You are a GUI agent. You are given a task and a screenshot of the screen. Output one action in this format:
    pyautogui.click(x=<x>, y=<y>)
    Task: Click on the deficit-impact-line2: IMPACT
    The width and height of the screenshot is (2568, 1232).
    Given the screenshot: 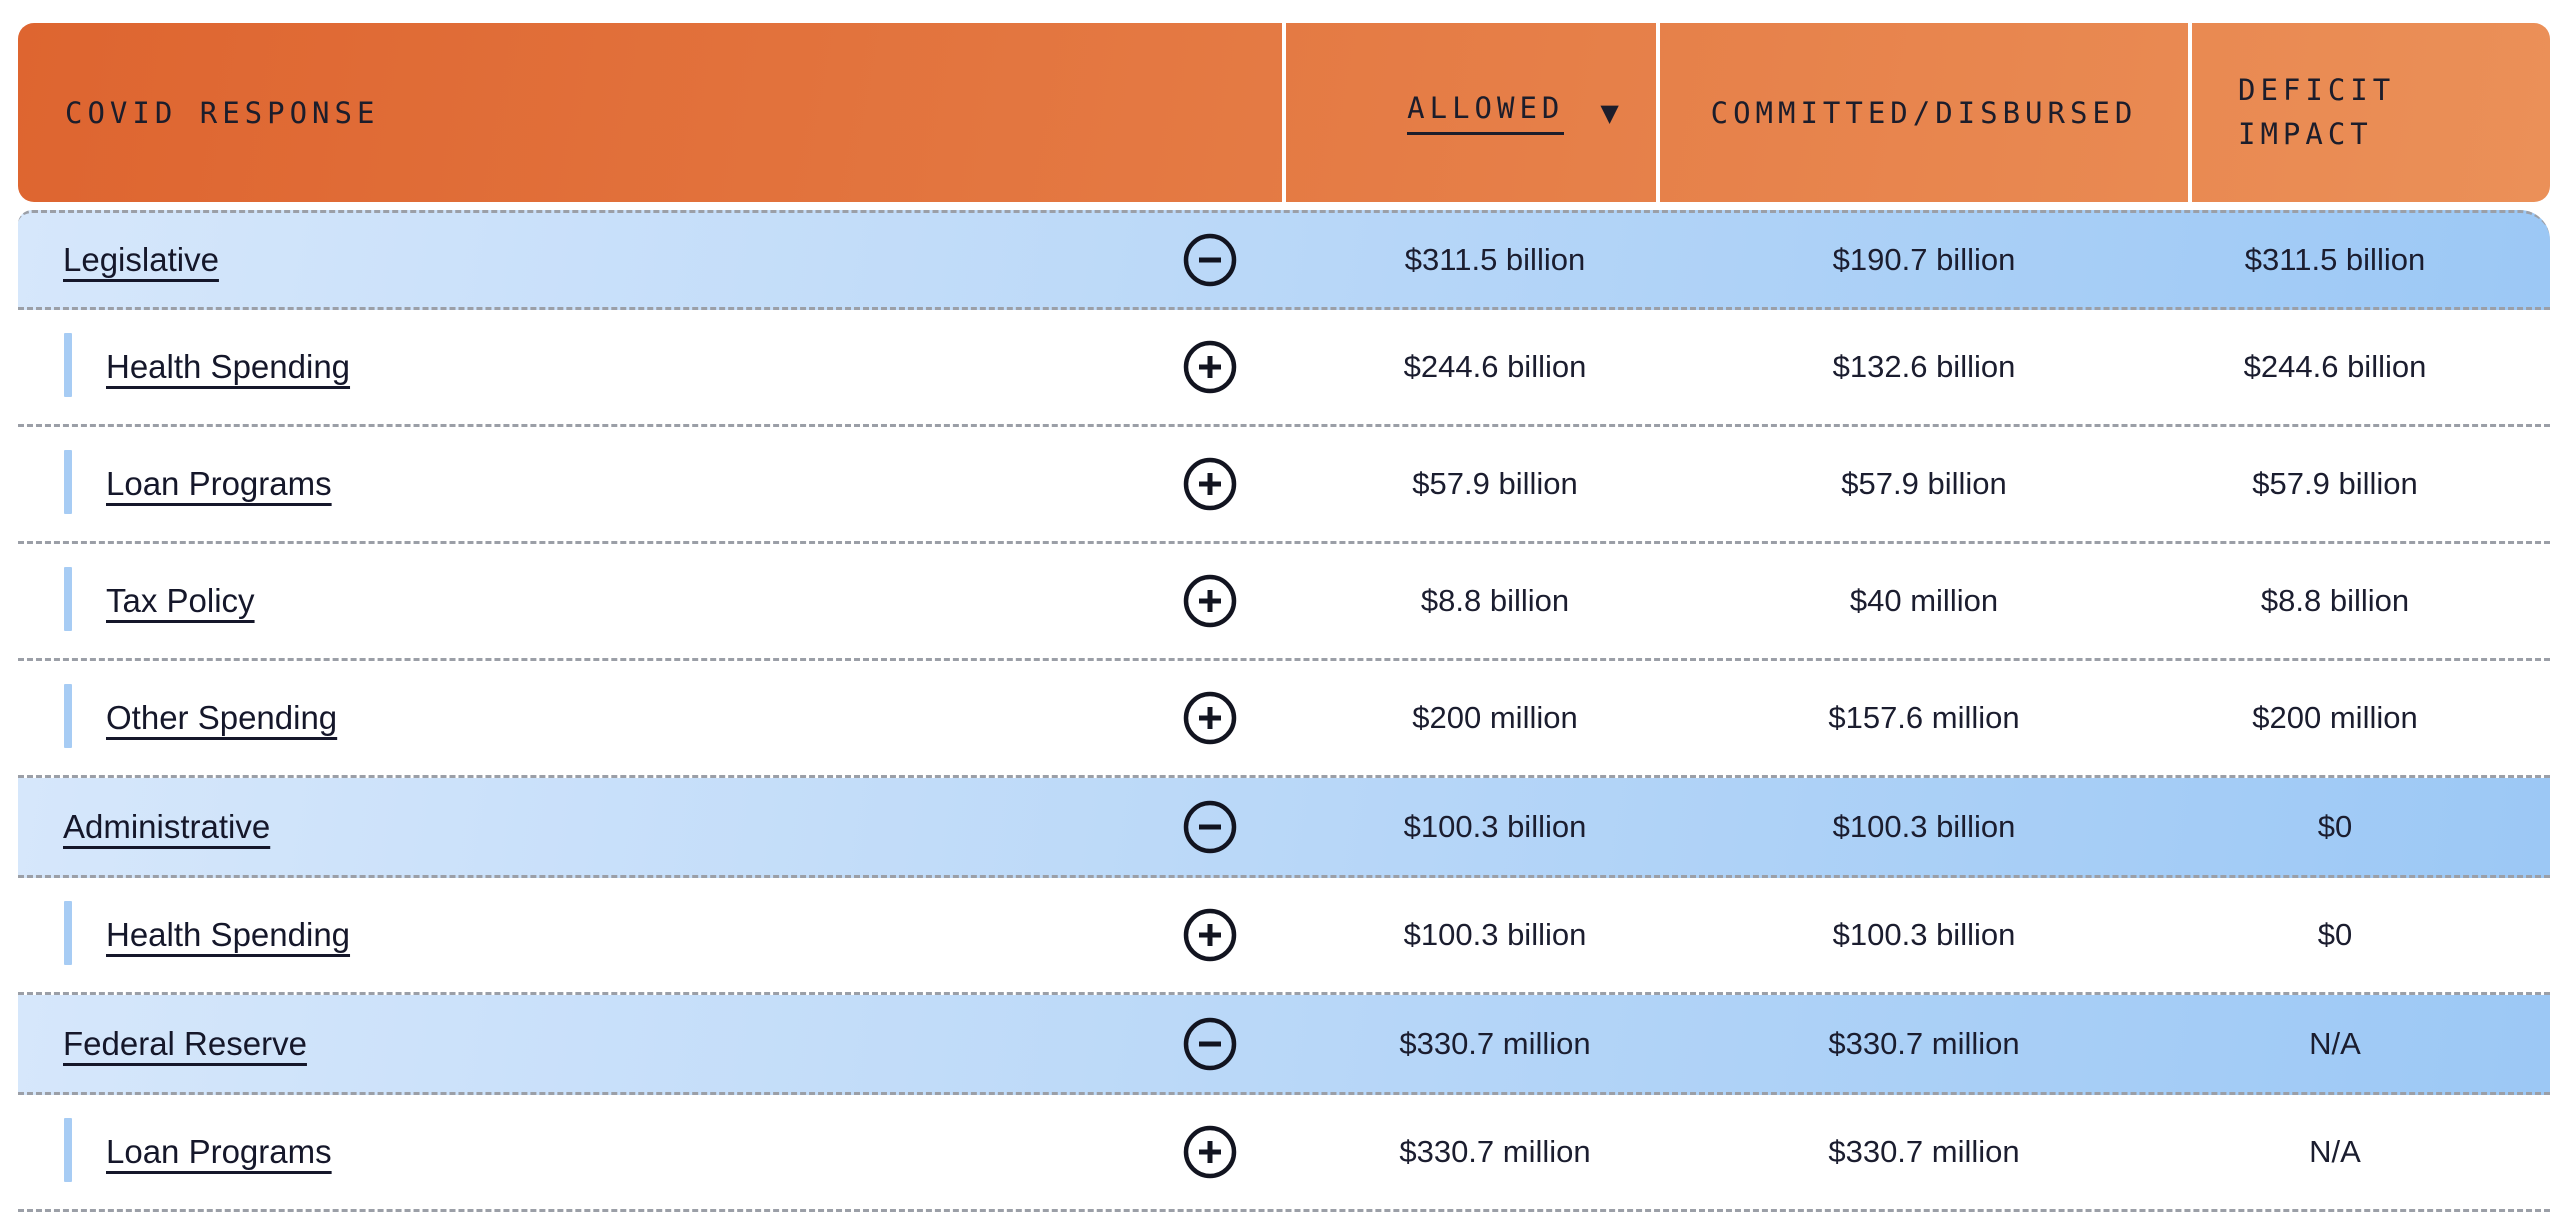 What is the action you would take?
    pyautogui.click(x=2305, y=133)
    